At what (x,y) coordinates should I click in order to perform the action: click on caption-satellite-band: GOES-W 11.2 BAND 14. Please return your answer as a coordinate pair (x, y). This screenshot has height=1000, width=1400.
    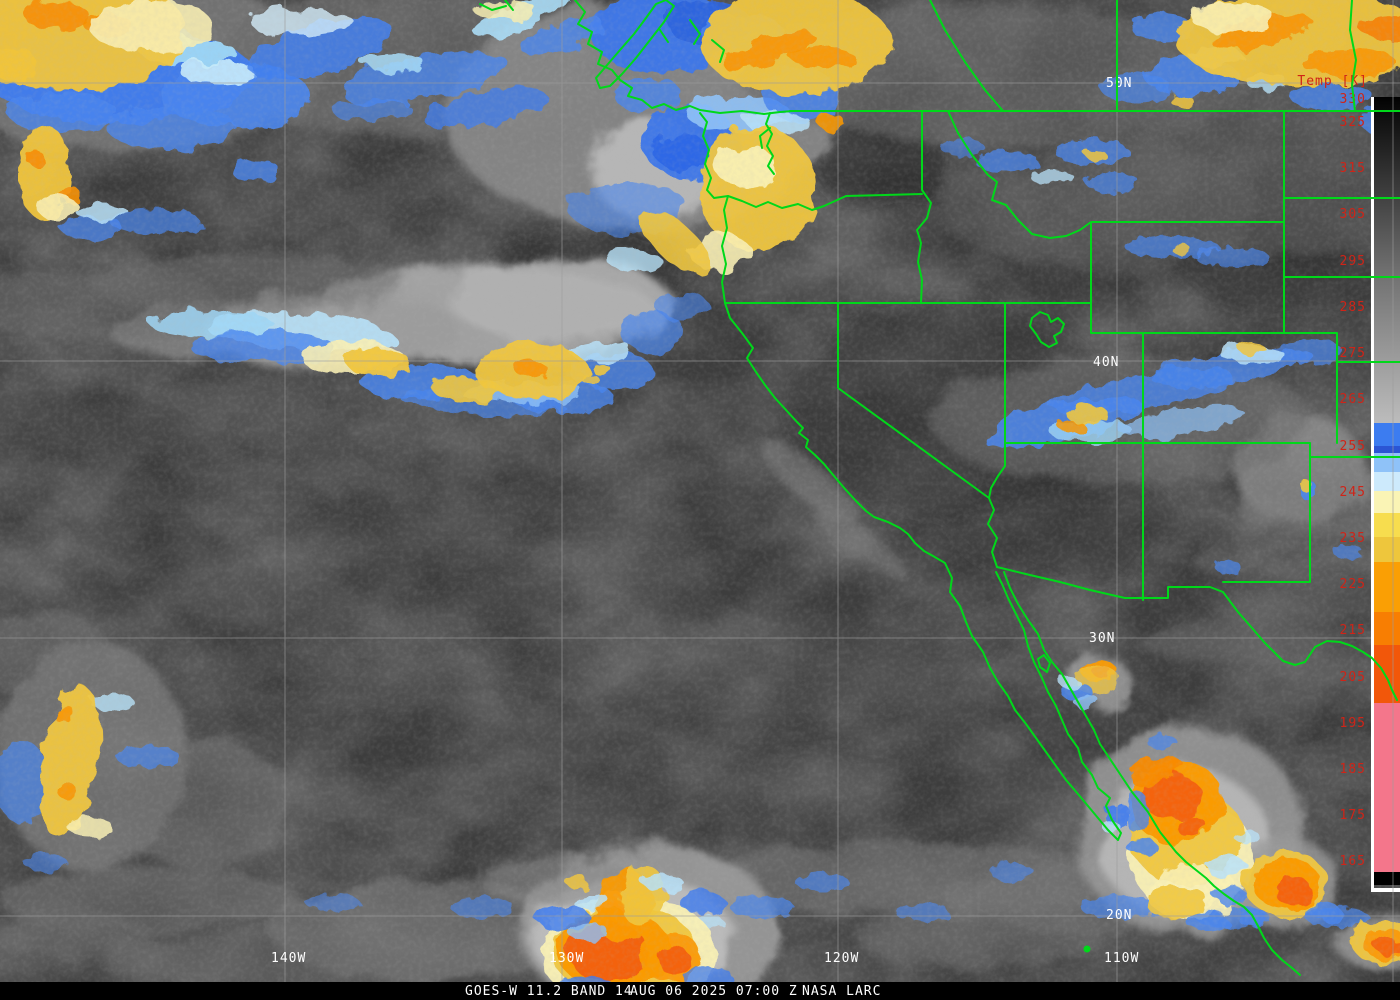
    Looking at the image, I should click on (549, 991).